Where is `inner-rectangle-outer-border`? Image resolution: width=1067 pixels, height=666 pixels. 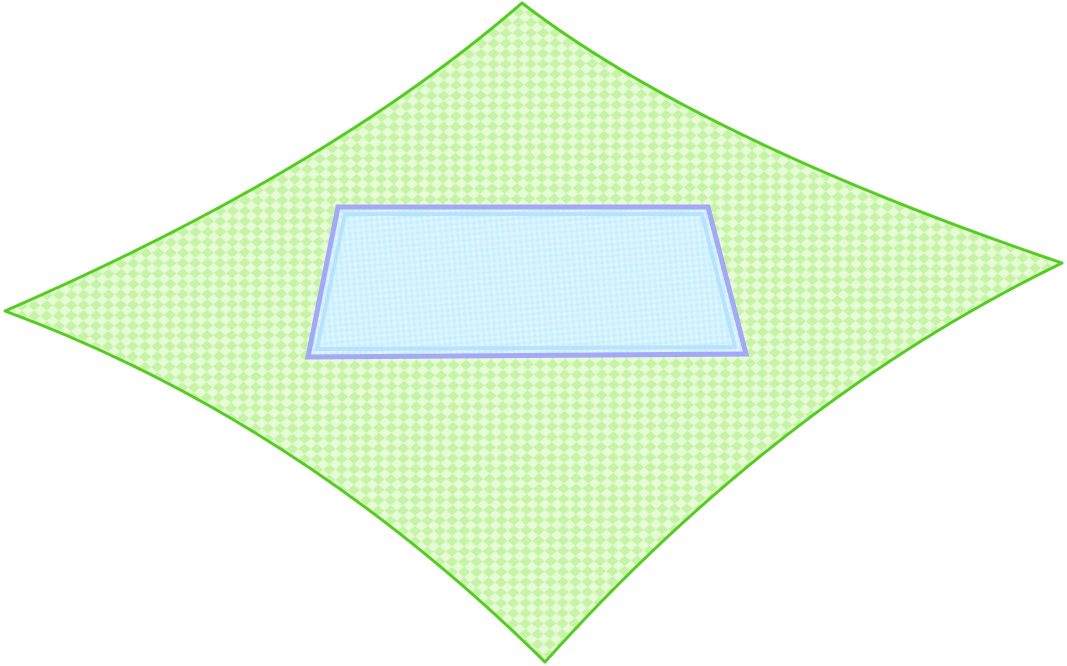
inner-rectangle-outer-border is located at coordinates (527, 282).